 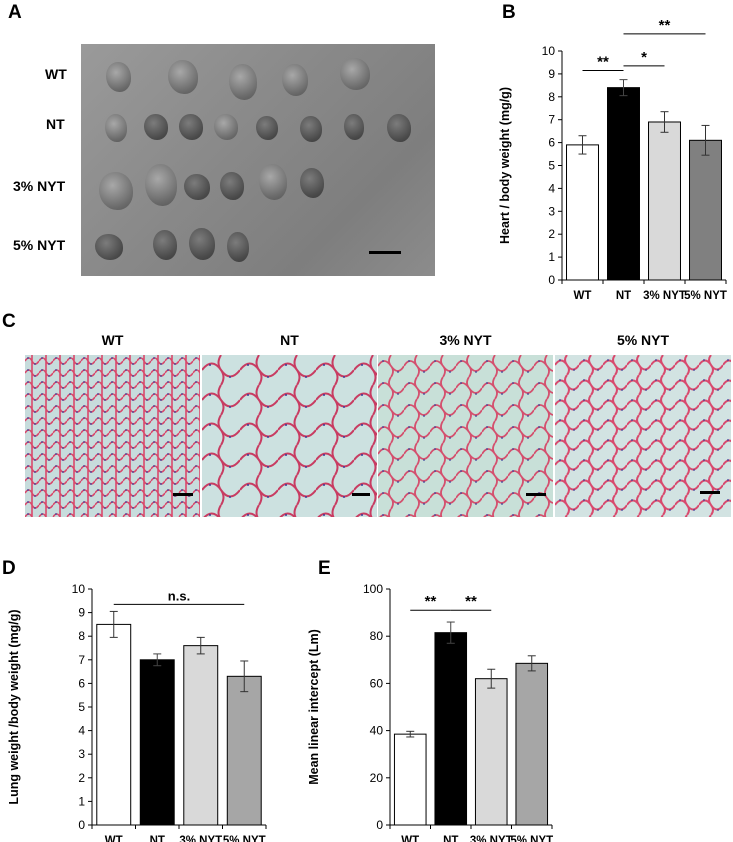 I want to click on y-tick-label: 40, so click(x=377, y=731).